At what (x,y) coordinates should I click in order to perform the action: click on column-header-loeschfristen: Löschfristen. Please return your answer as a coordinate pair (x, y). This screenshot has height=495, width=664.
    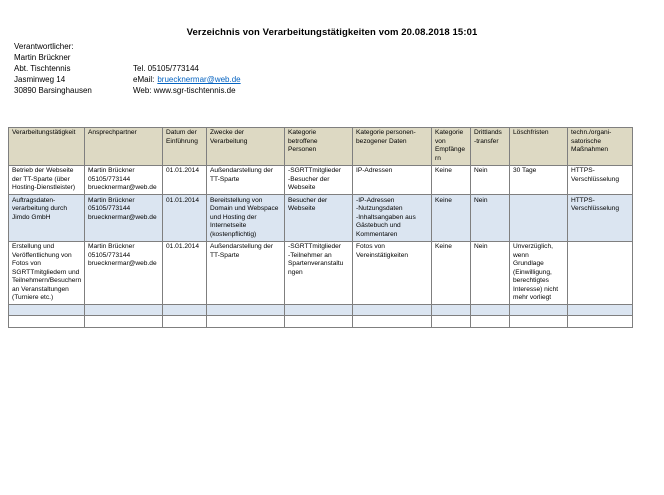
    Looking at the image, I should click on (538, 146).